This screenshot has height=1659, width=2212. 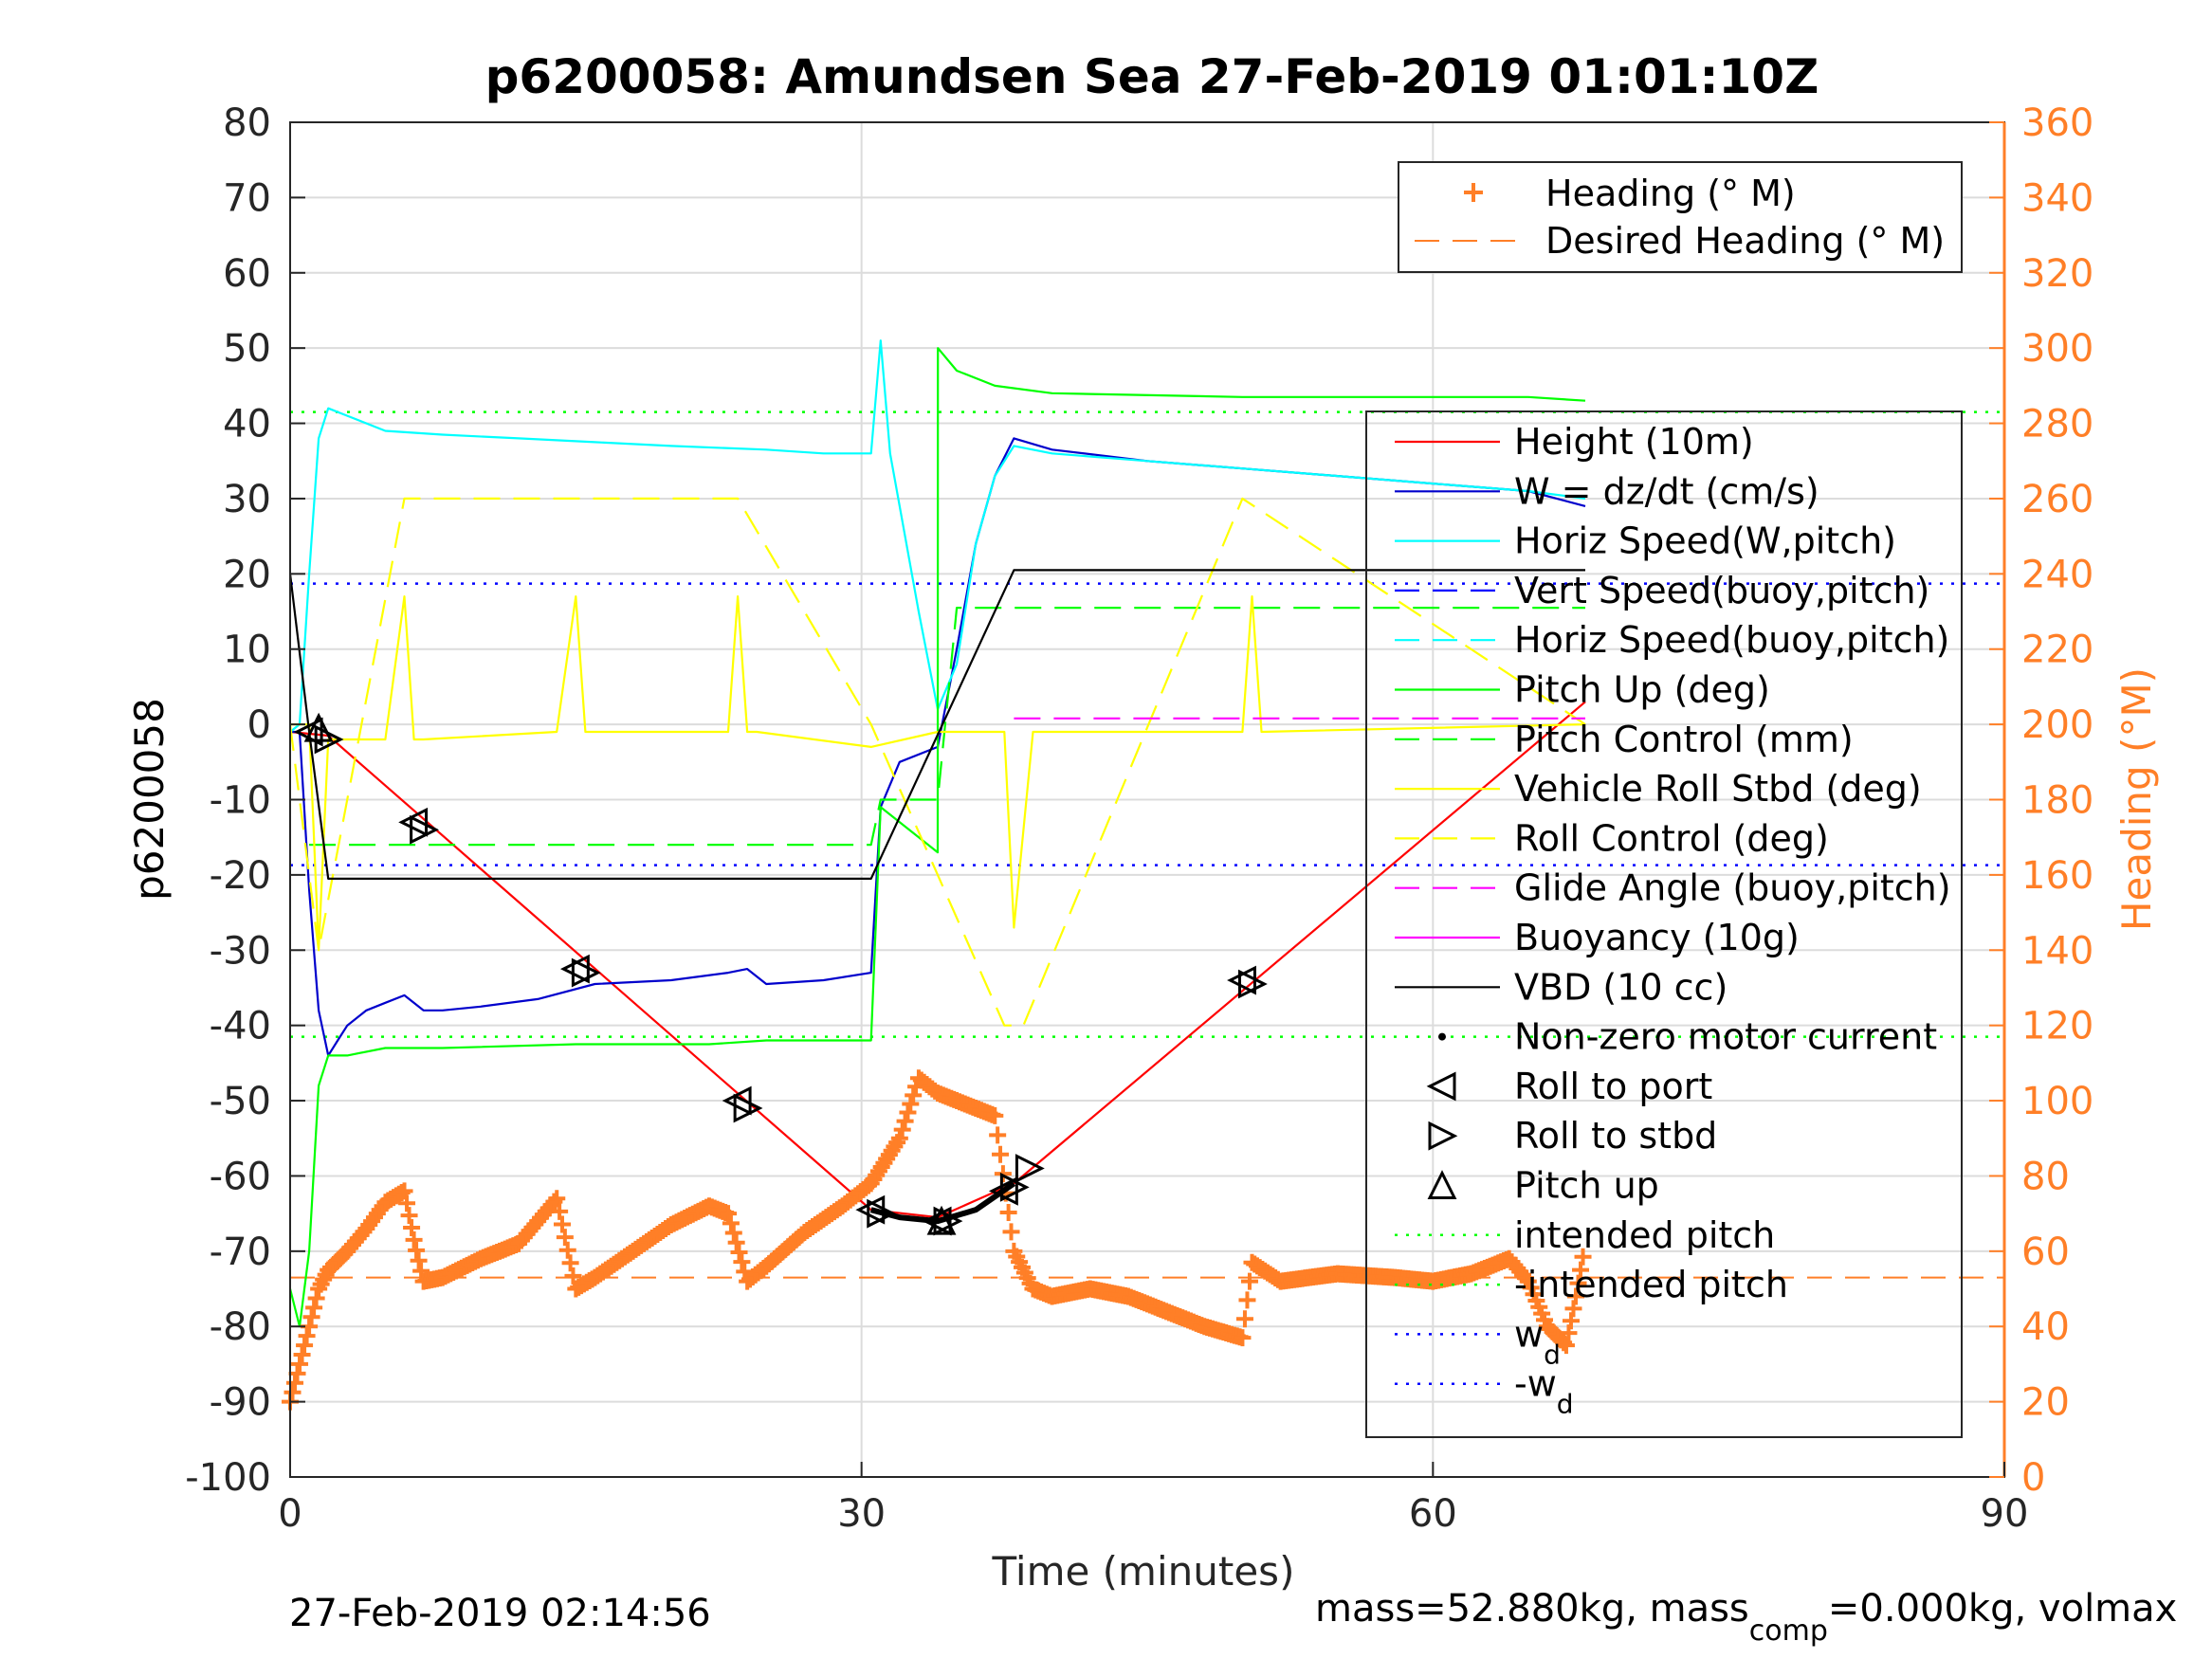 I want to click on legend-label: Height (10m), so click(x=1634, y=442).